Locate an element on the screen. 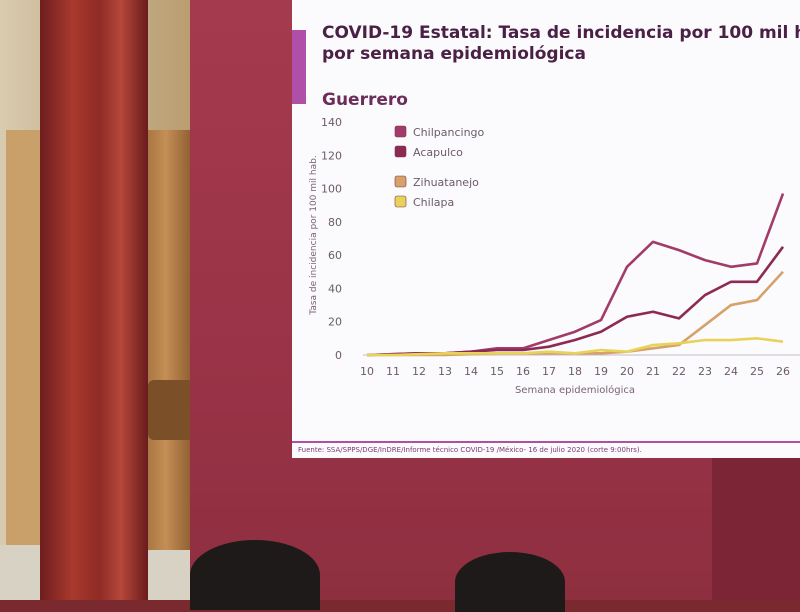 The width and height of the screenshot is (800, 612). x-axis-label: Semana epidemiológica is located at coordinates (575, 390).